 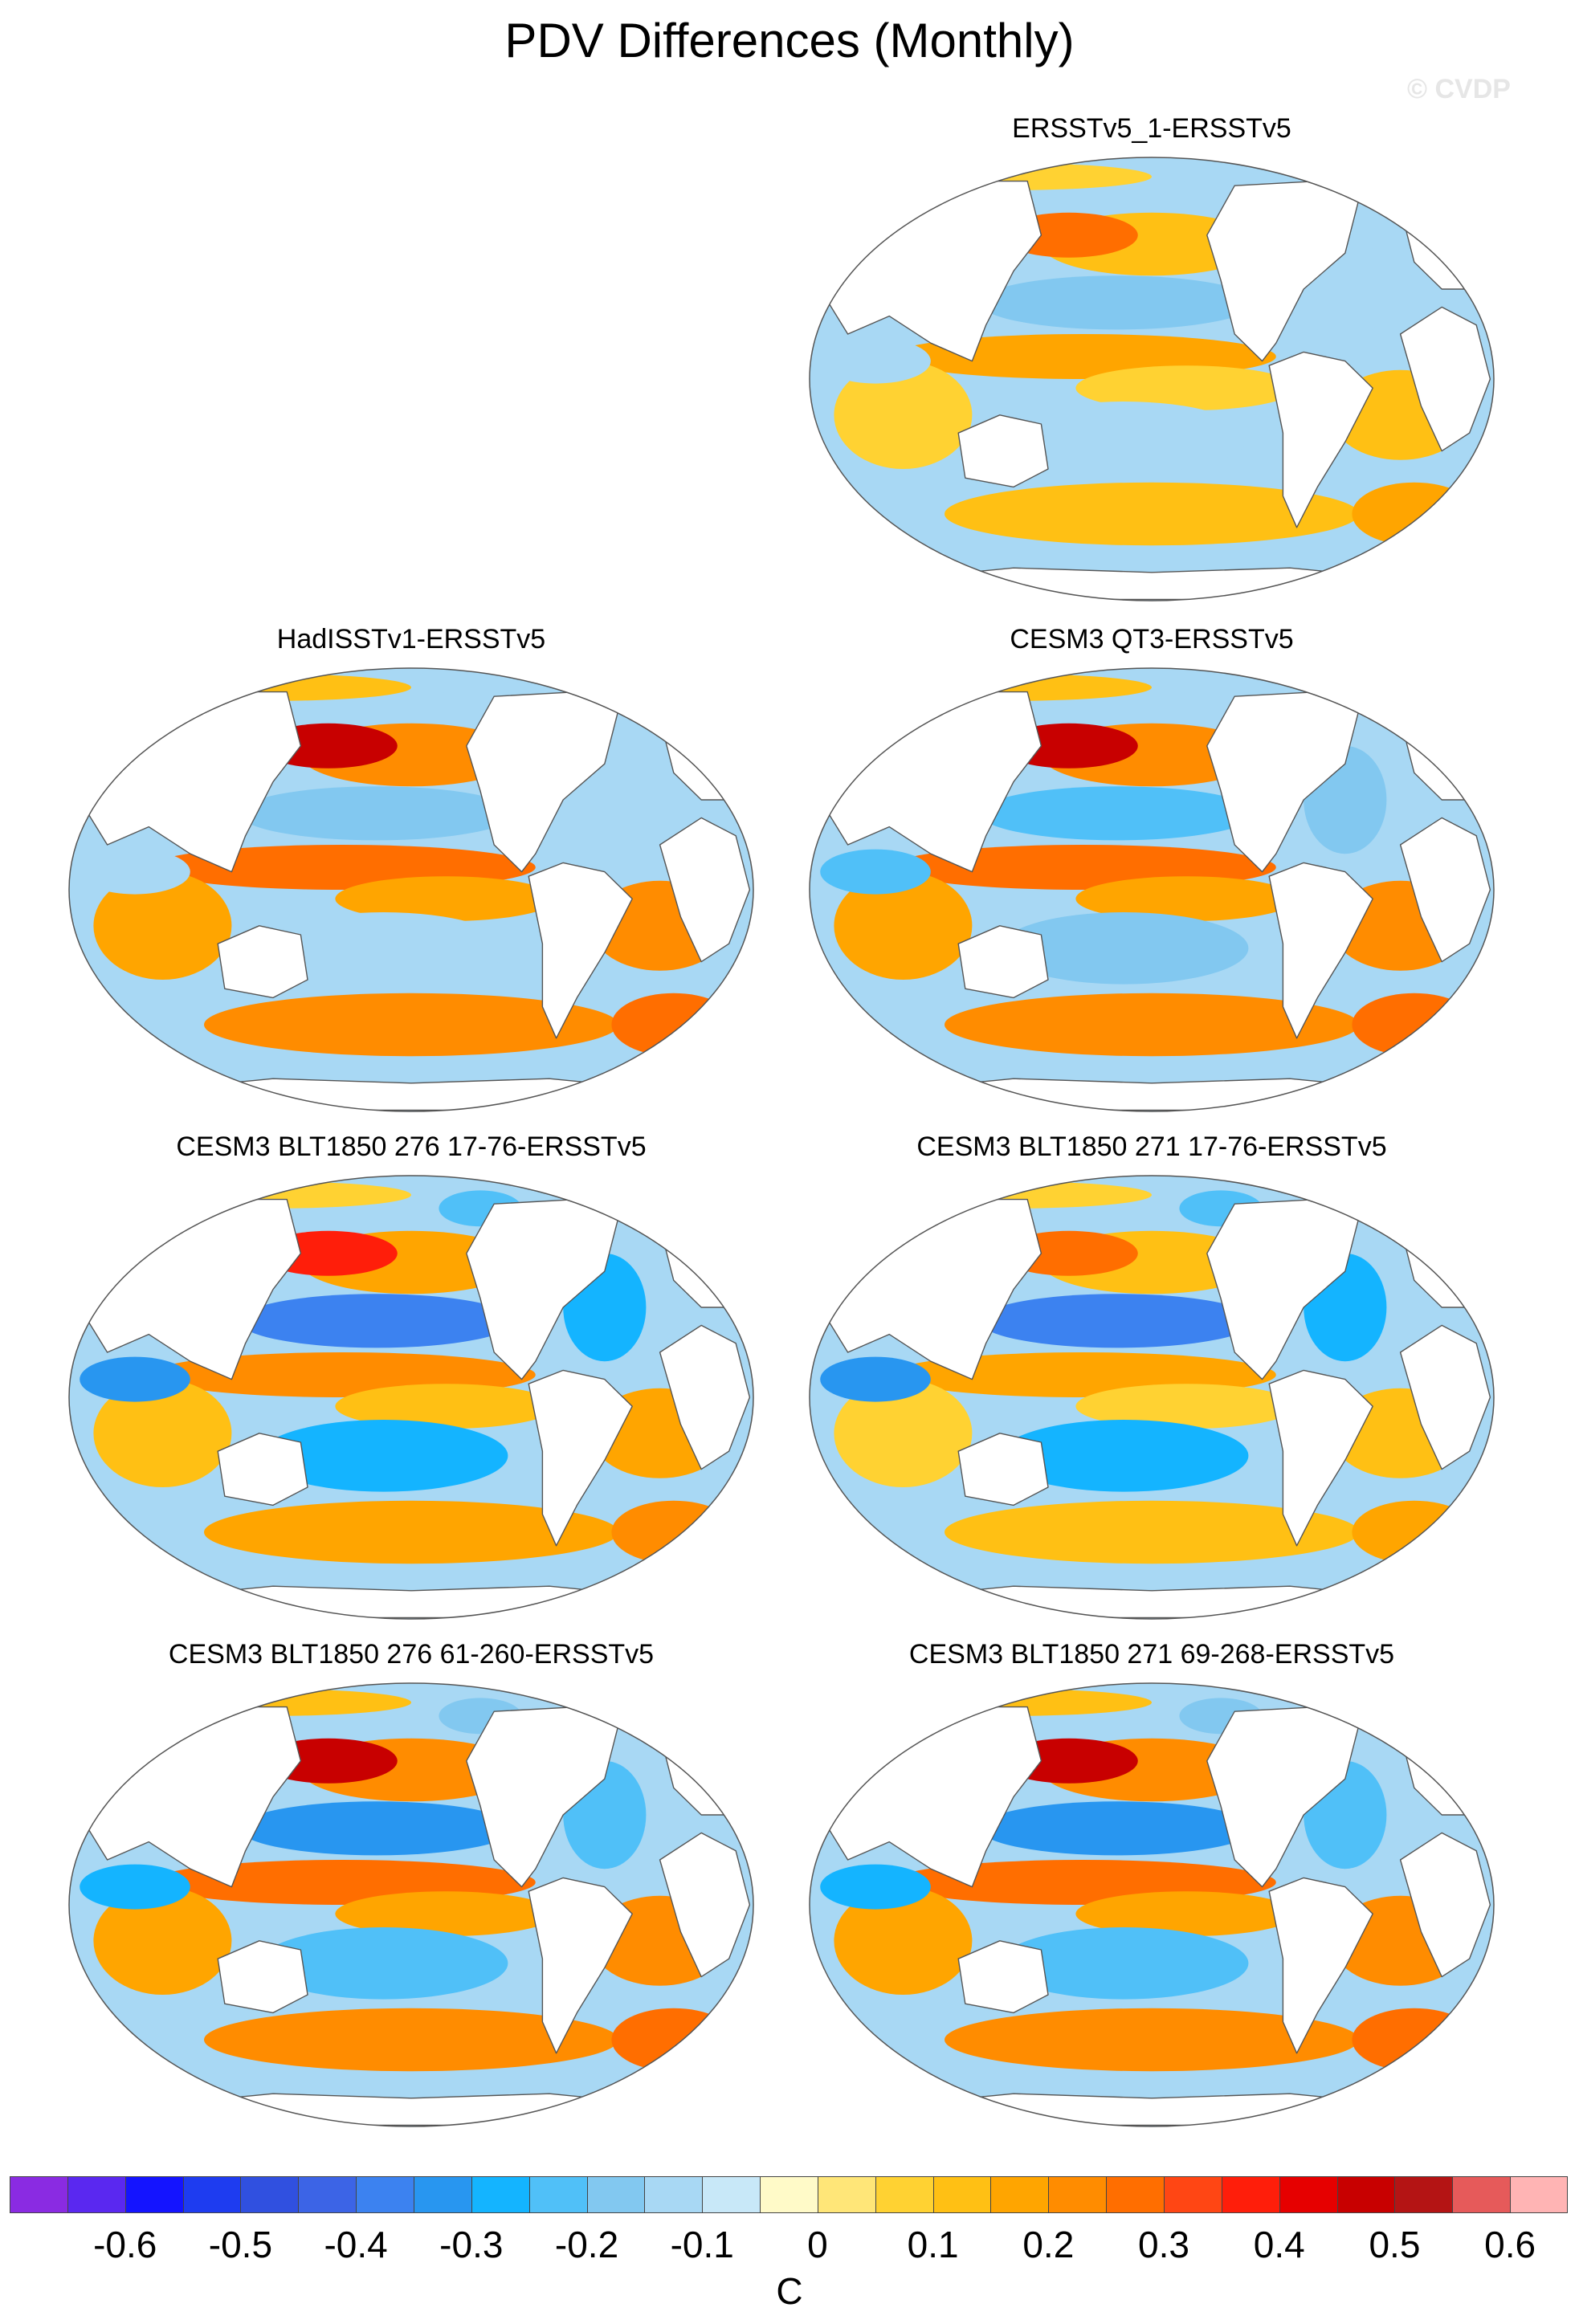 What do you see at coordinates (411, 1655) in the screenshot?
I see `panel-title: CESM3 BLT1850 276 61-260-ERSSTv5` at bounding box center [411, 1655].